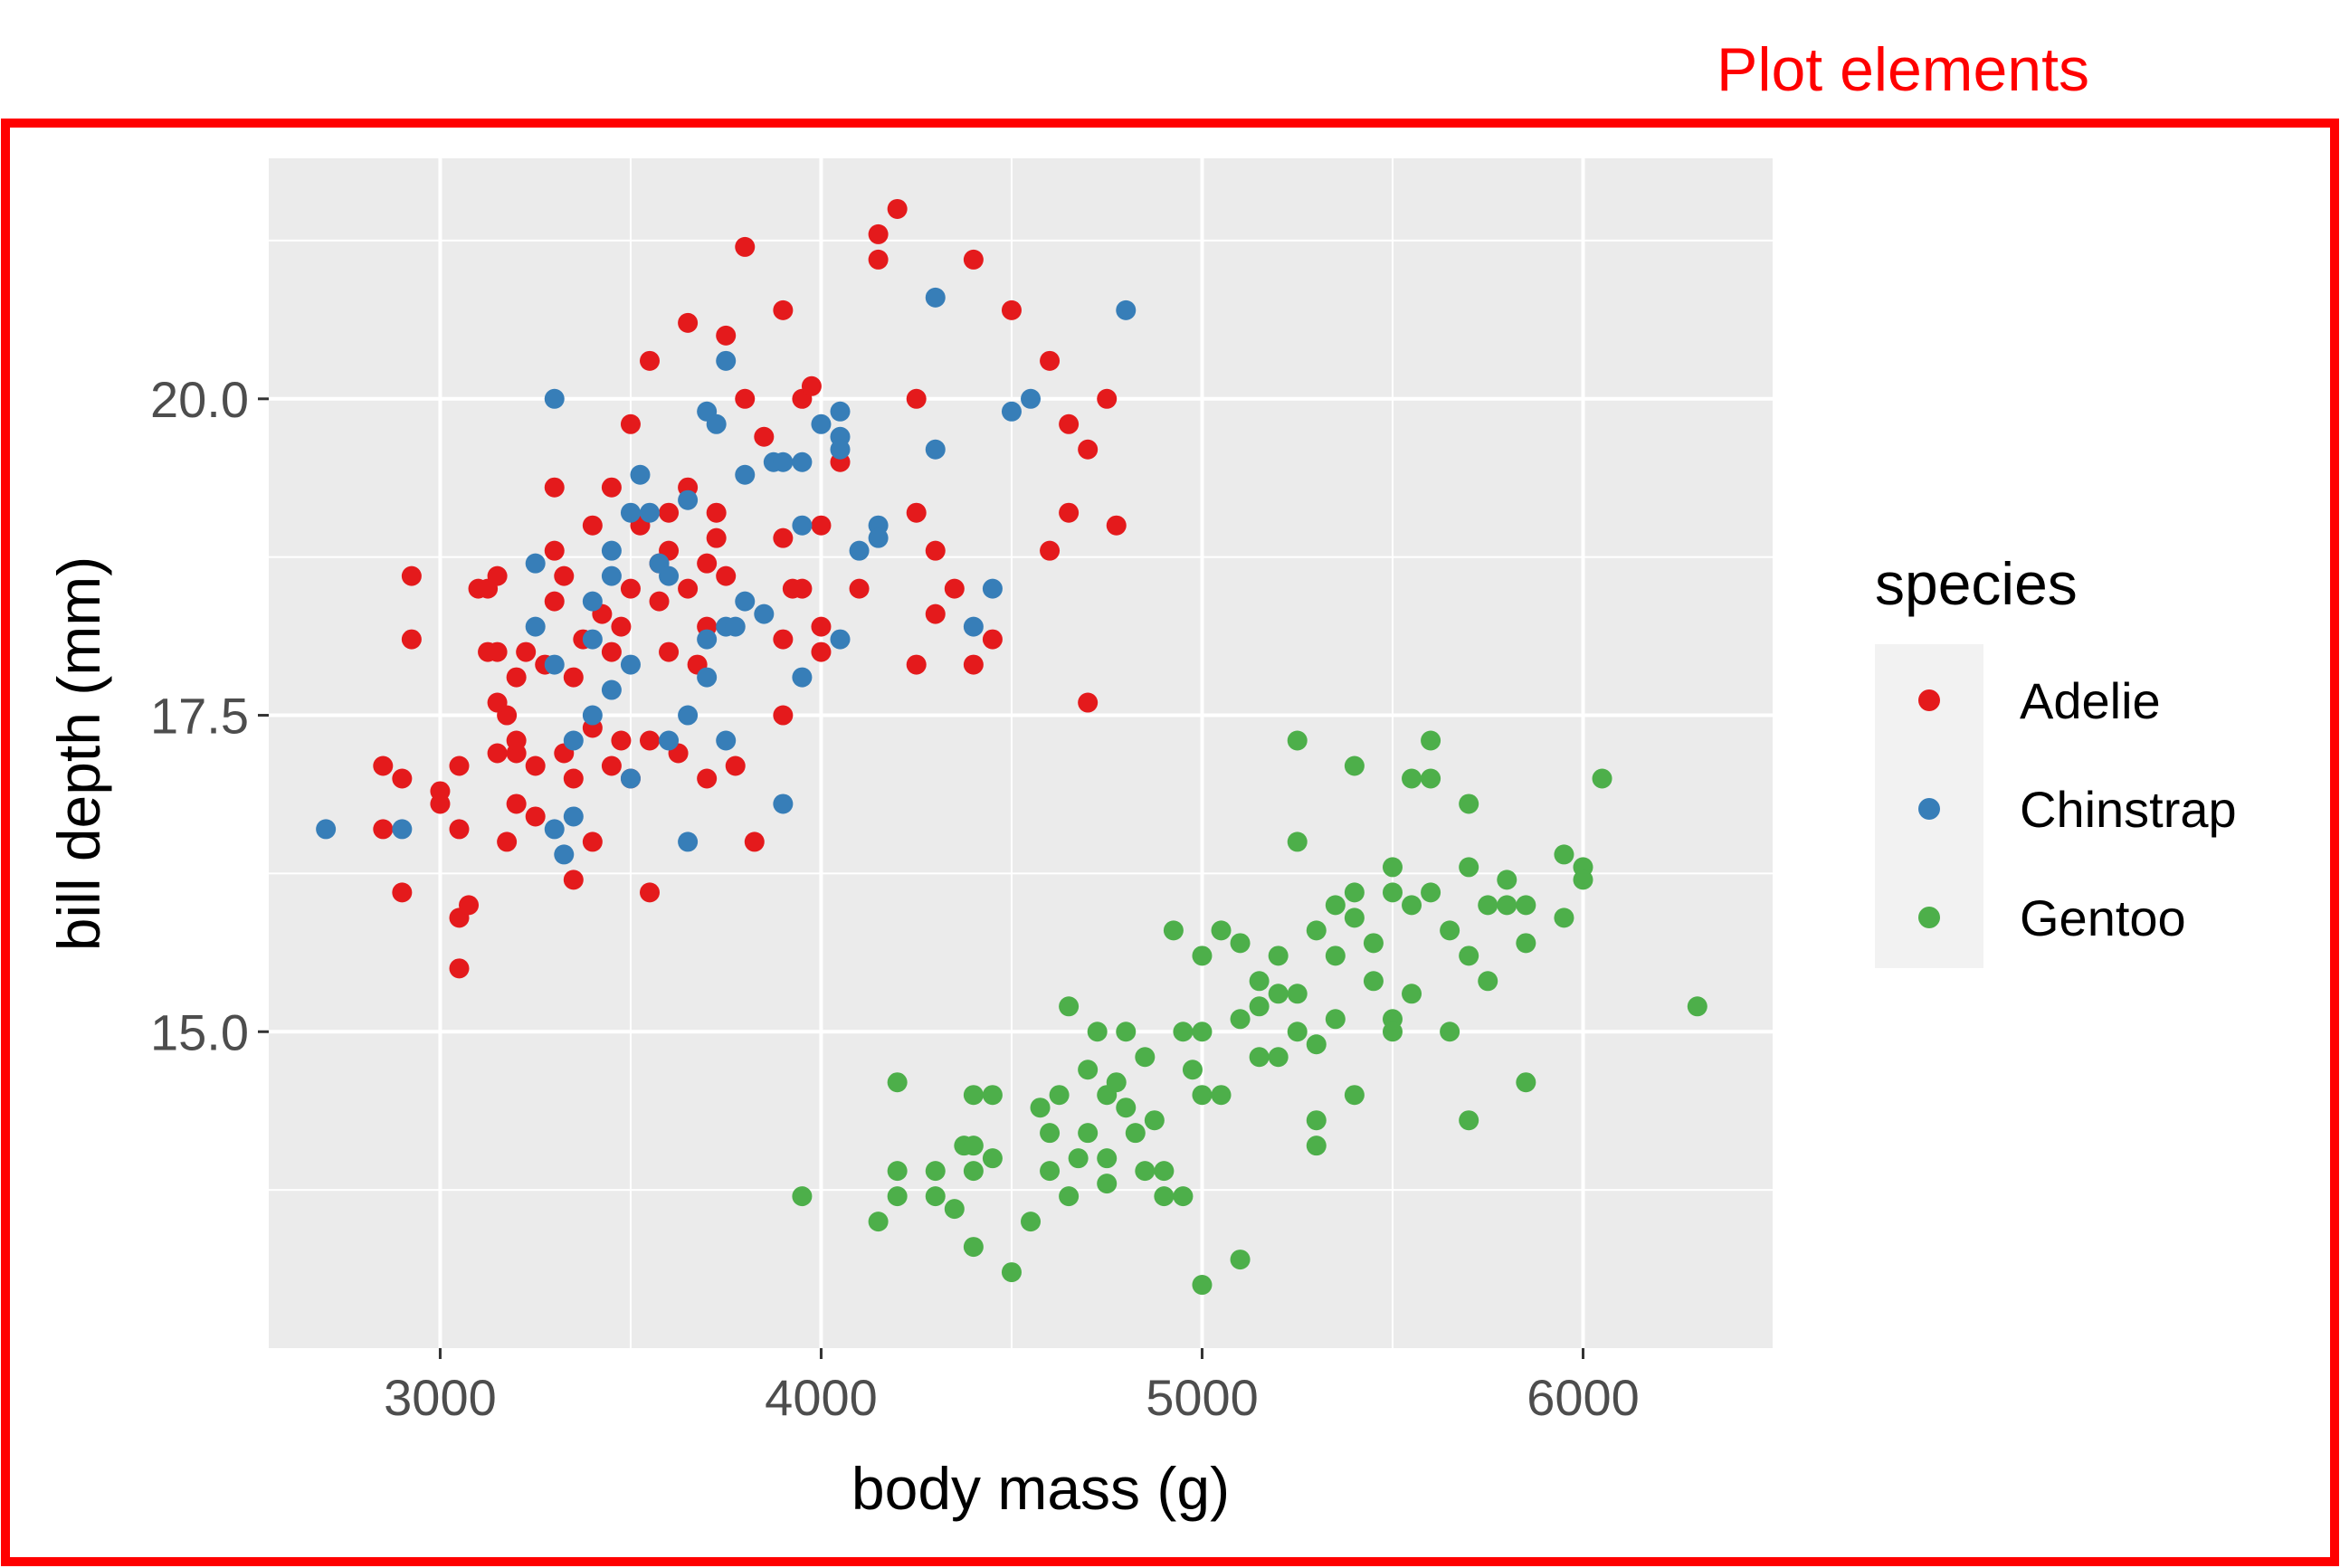 The image size is (2340, 1568). I want to click on legend-label-adelie: Adelie, so click(2091, 700).